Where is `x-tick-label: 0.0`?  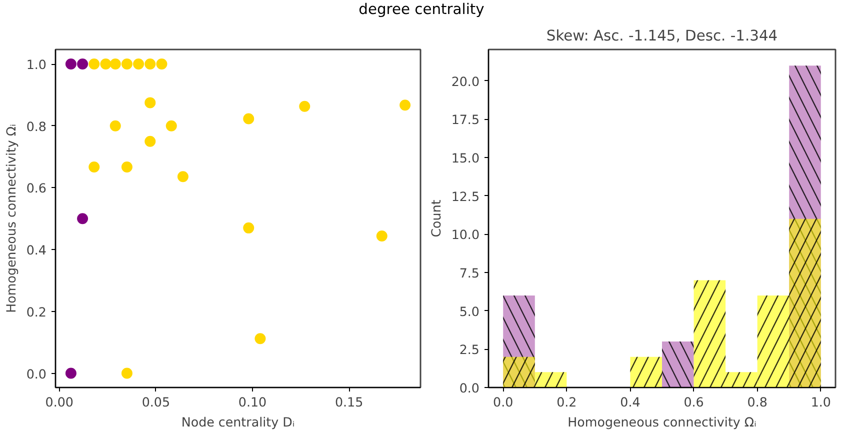 x-tick-label: 0.0 is located at coordinates (503, 402).